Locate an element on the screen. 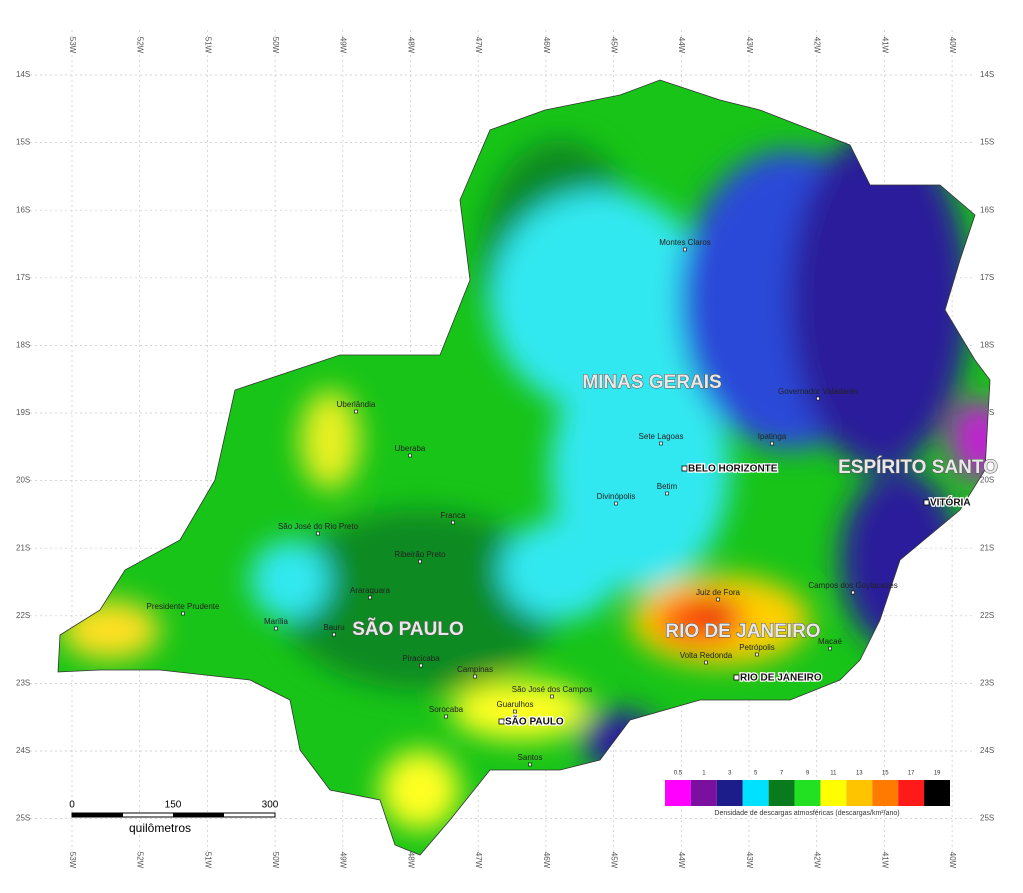  longitude-label: 53W is located at coordinates (72, 860).